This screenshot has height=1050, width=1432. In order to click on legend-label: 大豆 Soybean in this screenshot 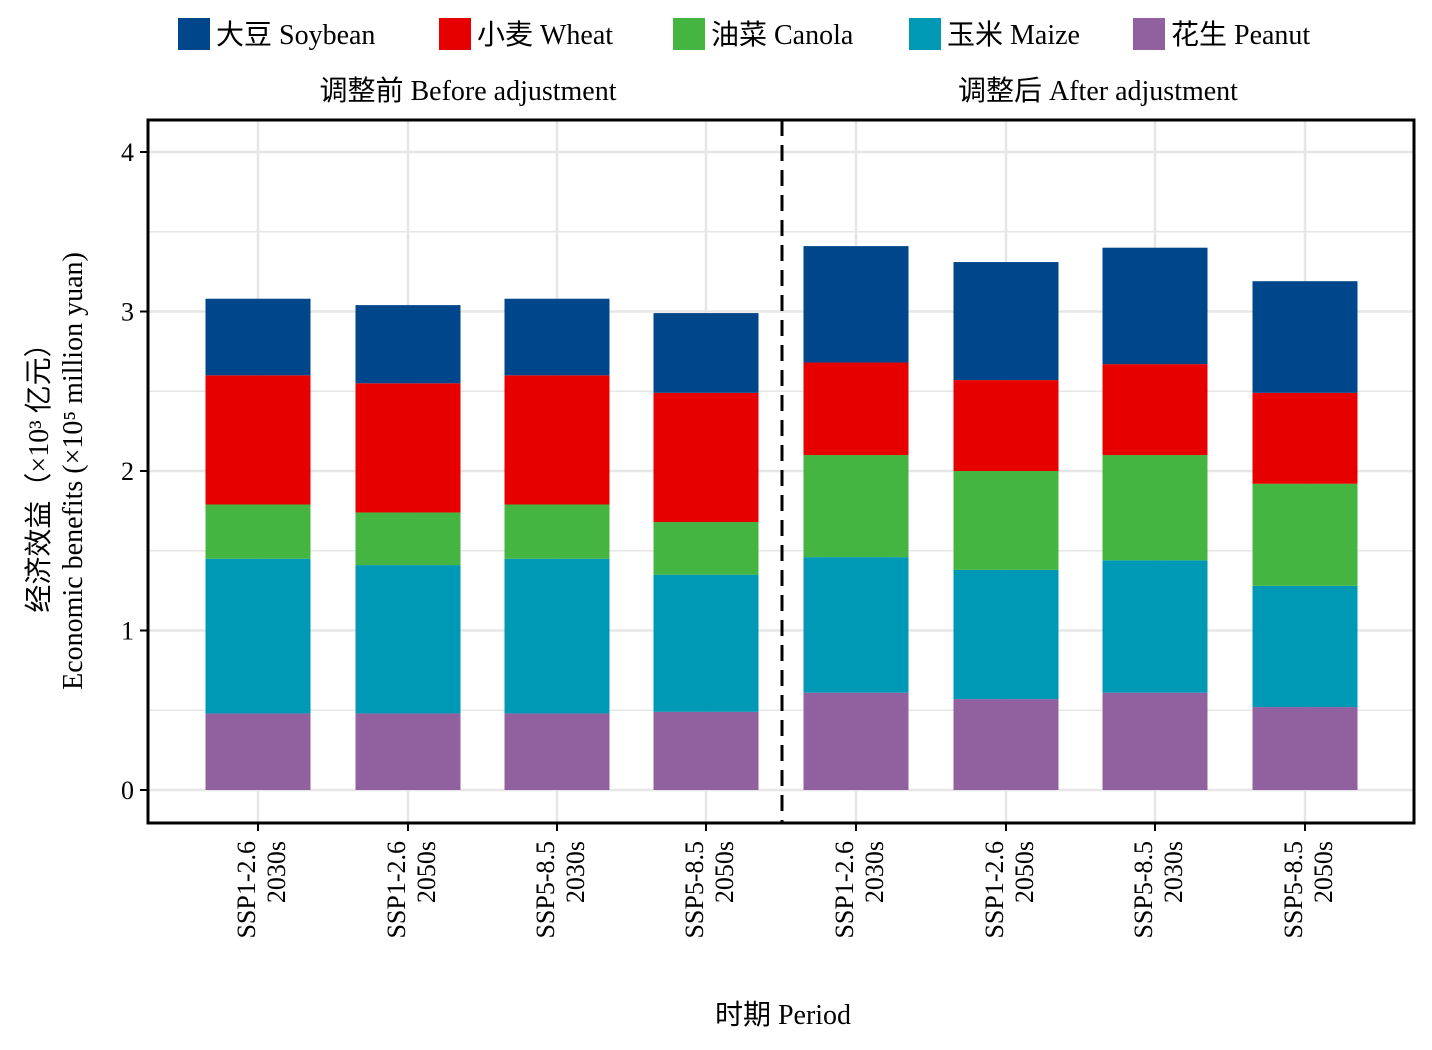, I will do `click(295, 35)`.